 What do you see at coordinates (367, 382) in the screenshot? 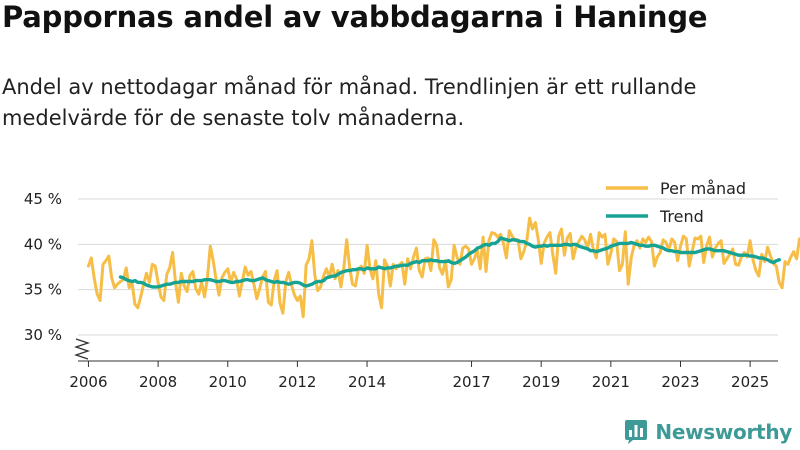
I see `x-tick-label: 2014` at bounding box center [367, 382].